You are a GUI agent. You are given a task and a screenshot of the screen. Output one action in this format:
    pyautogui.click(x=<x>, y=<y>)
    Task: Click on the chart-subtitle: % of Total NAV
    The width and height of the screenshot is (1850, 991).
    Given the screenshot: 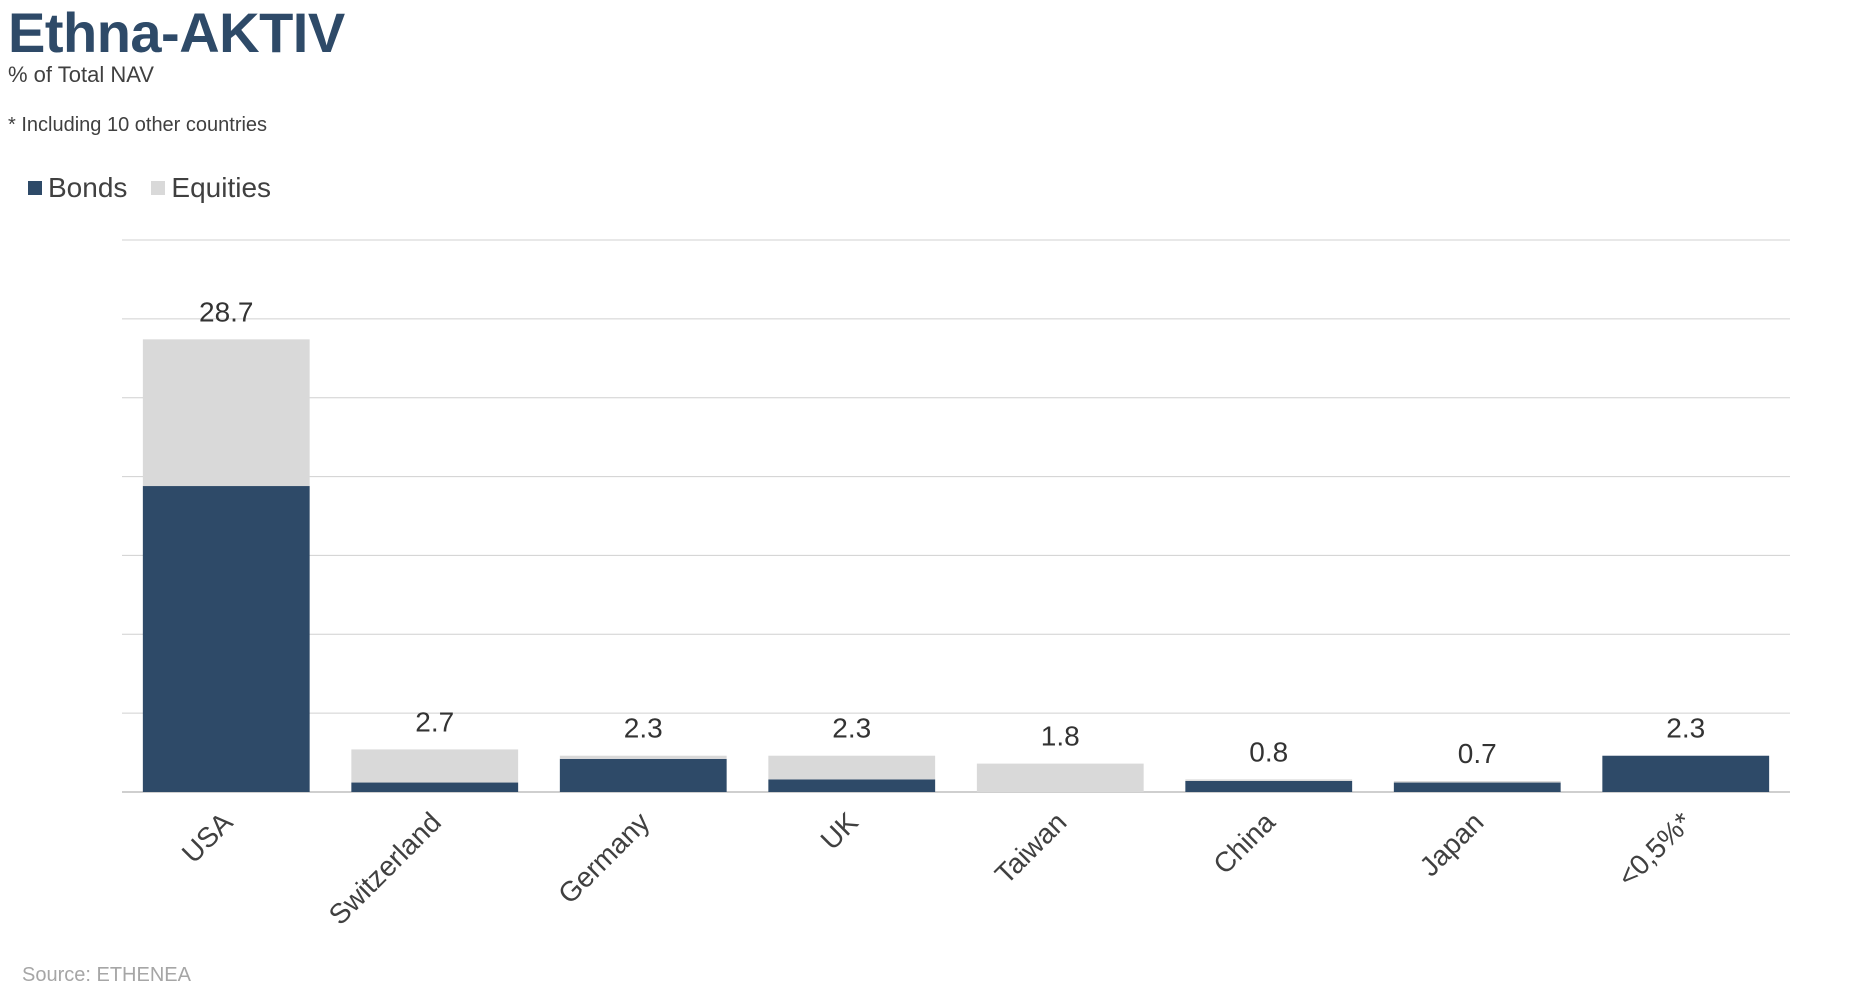 What is the action you would take?
    pyautogui.click(x=81, y=74)
    